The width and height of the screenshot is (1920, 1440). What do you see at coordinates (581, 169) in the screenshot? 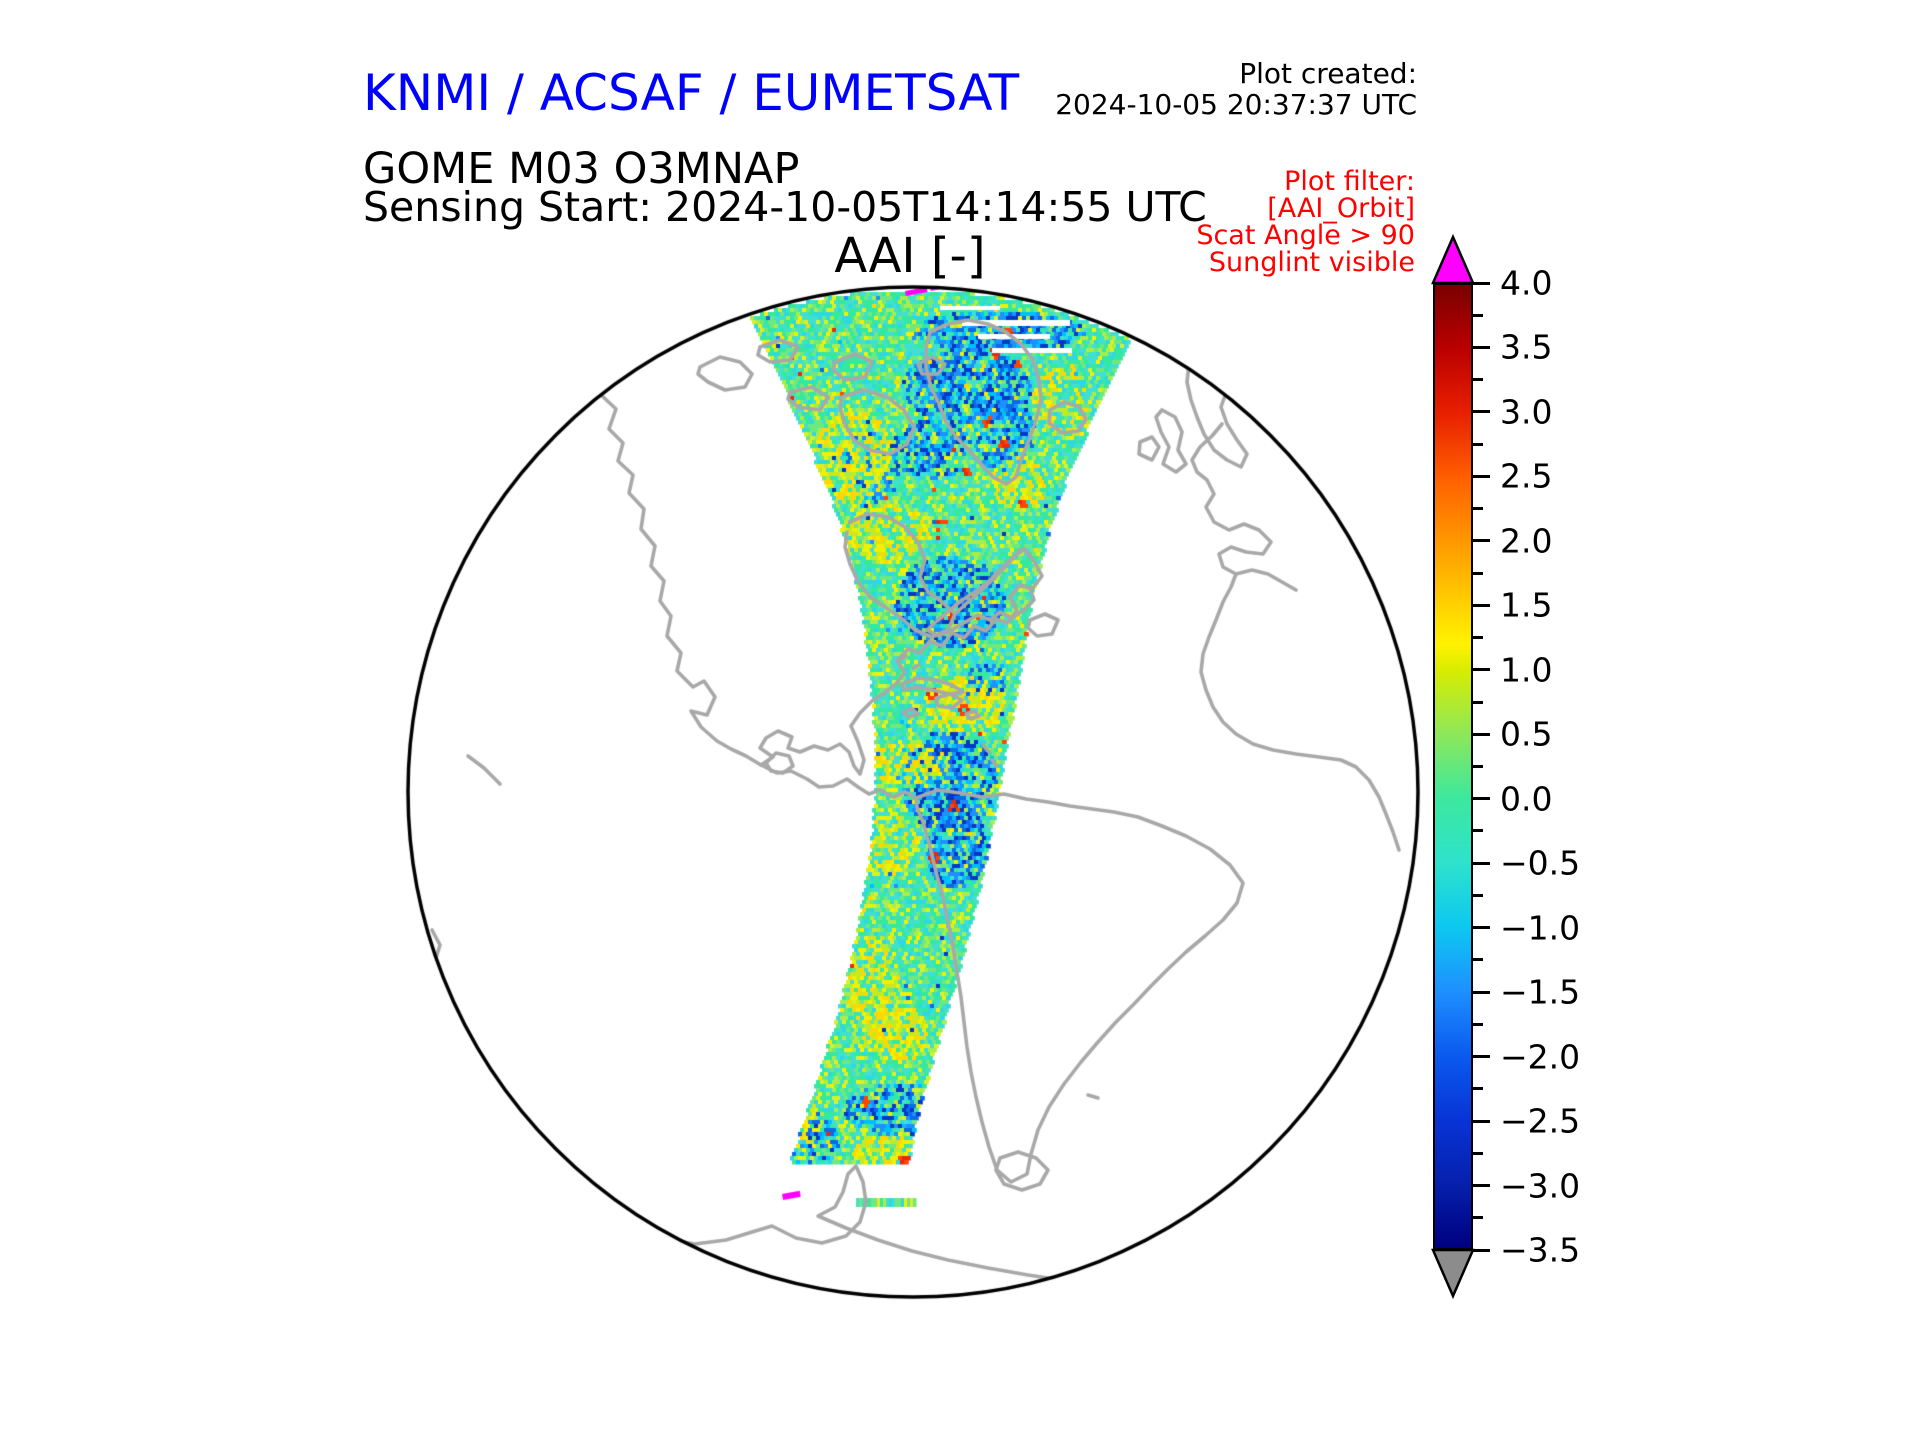
I see `product-title: GOME M03 O3MNAP` at bounding box center [581, 169].